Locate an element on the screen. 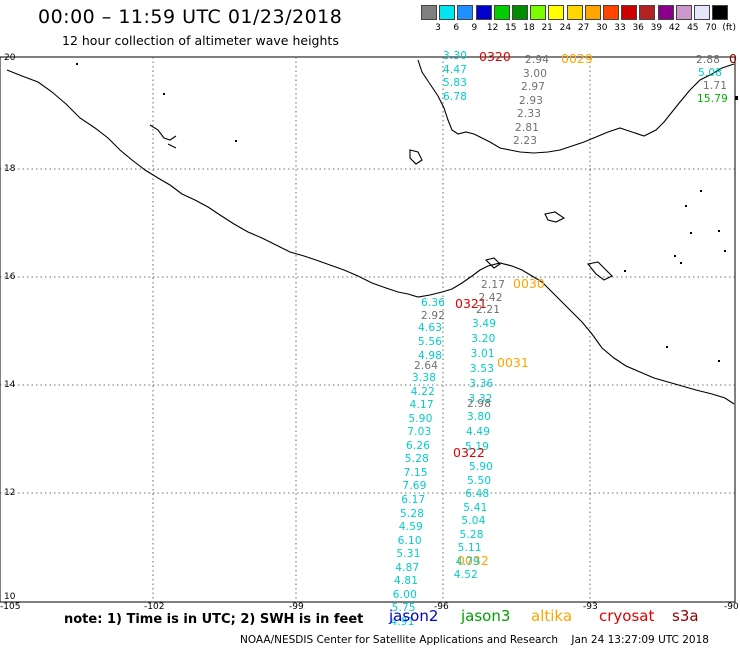 The width and height of the screenshot is (740, 650). wave-height-value: 3.20 is located at coordinates (483, 339).